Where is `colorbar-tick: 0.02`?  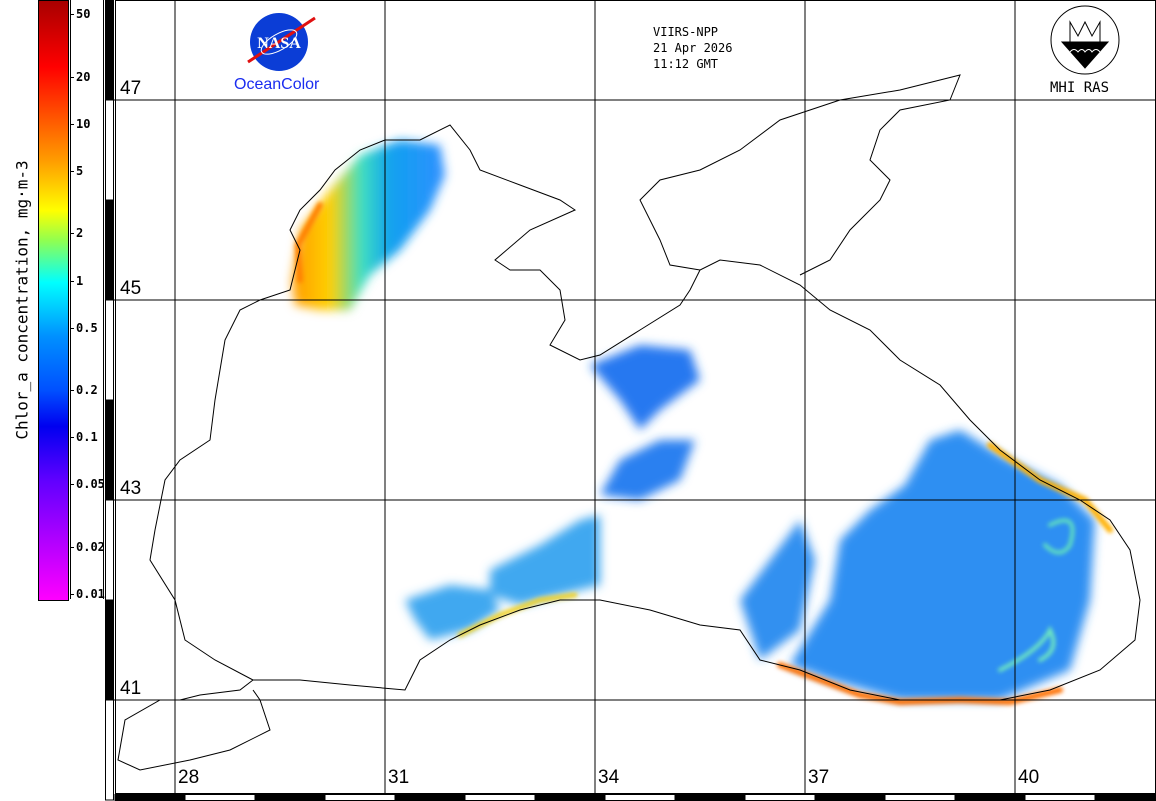 colorbar-tick: 0.02 is located at coordinates (87, 546).